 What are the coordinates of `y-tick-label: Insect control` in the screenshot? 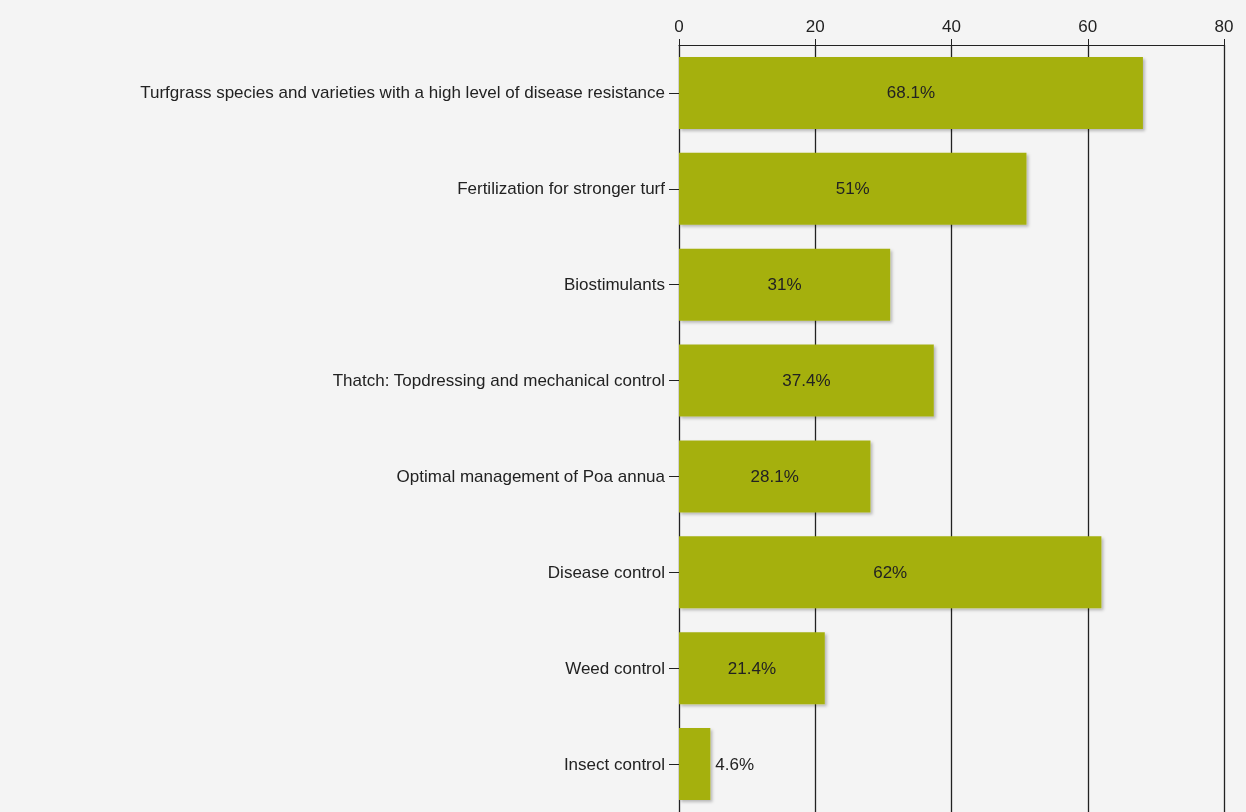 It's located at (614, 764).